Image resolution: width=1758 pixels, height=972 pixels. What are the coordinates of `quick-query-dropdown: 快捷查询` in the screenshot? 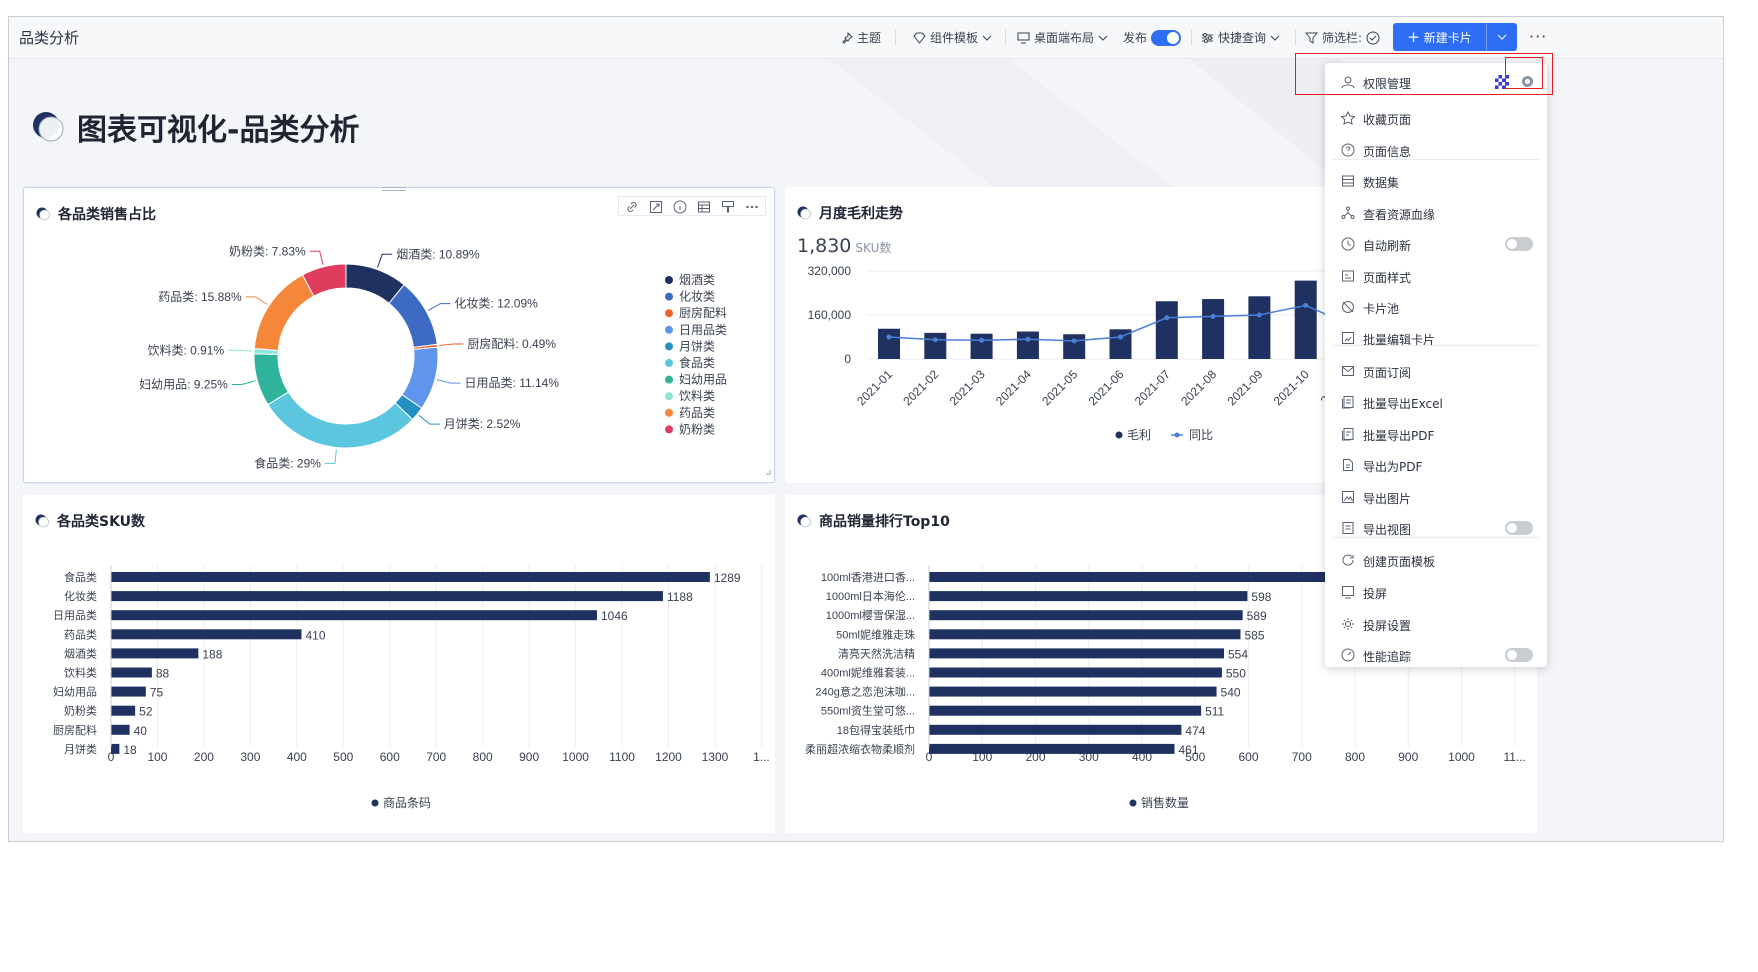 It's located at (1240, 37).